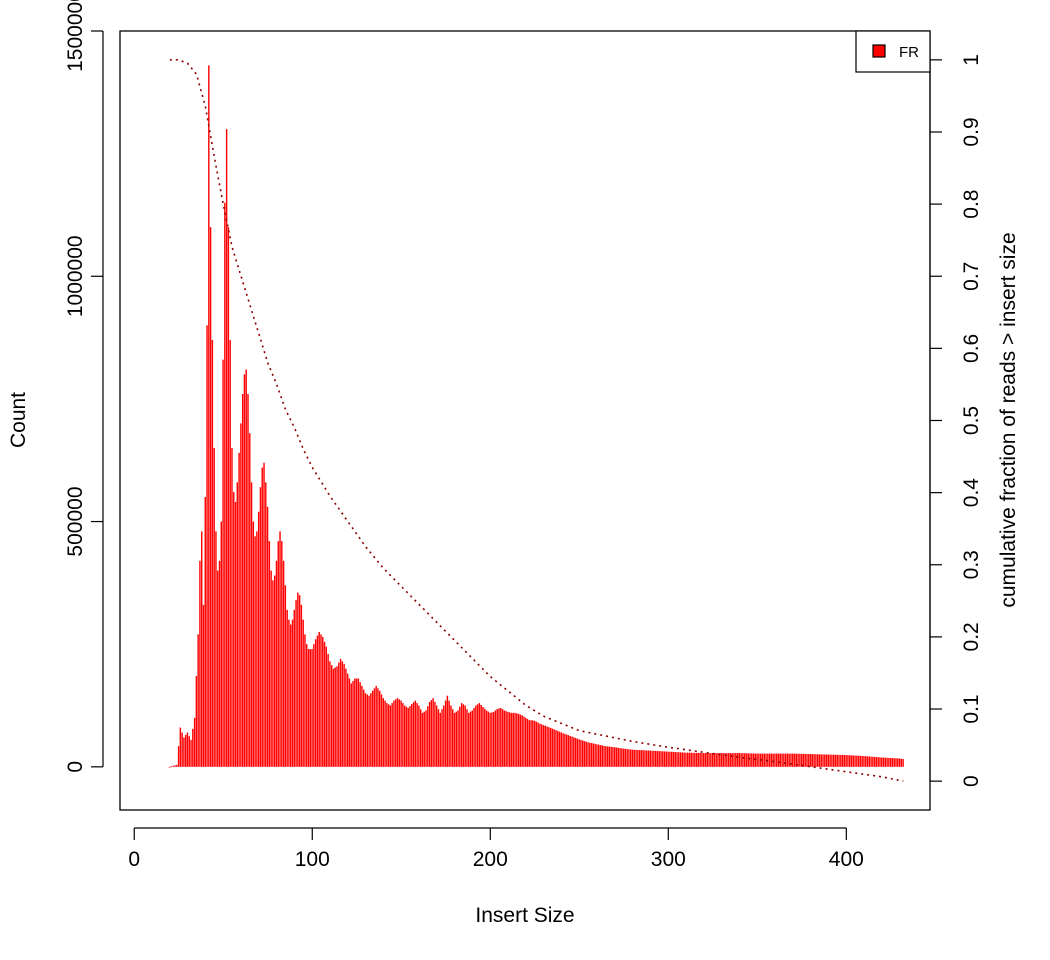 This screenshot has width=1050, height=960. Describe the element at coordinates (971, 636) in the screenshot. I see `y2-tick-label: 0.2` at that location.